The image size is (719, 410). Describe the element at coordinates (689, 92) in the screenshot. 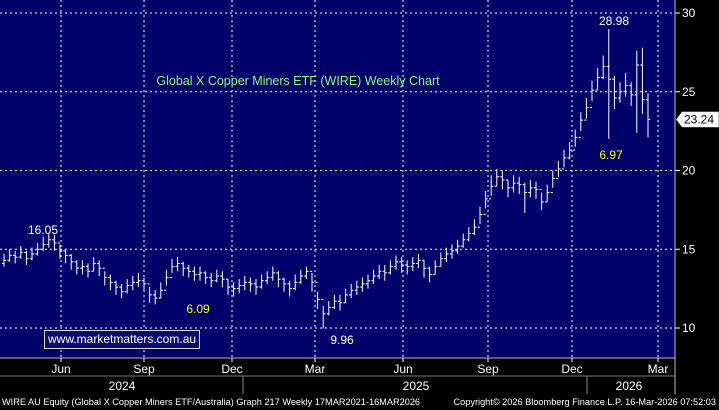

I see `y-tick-label: 25` at that location.